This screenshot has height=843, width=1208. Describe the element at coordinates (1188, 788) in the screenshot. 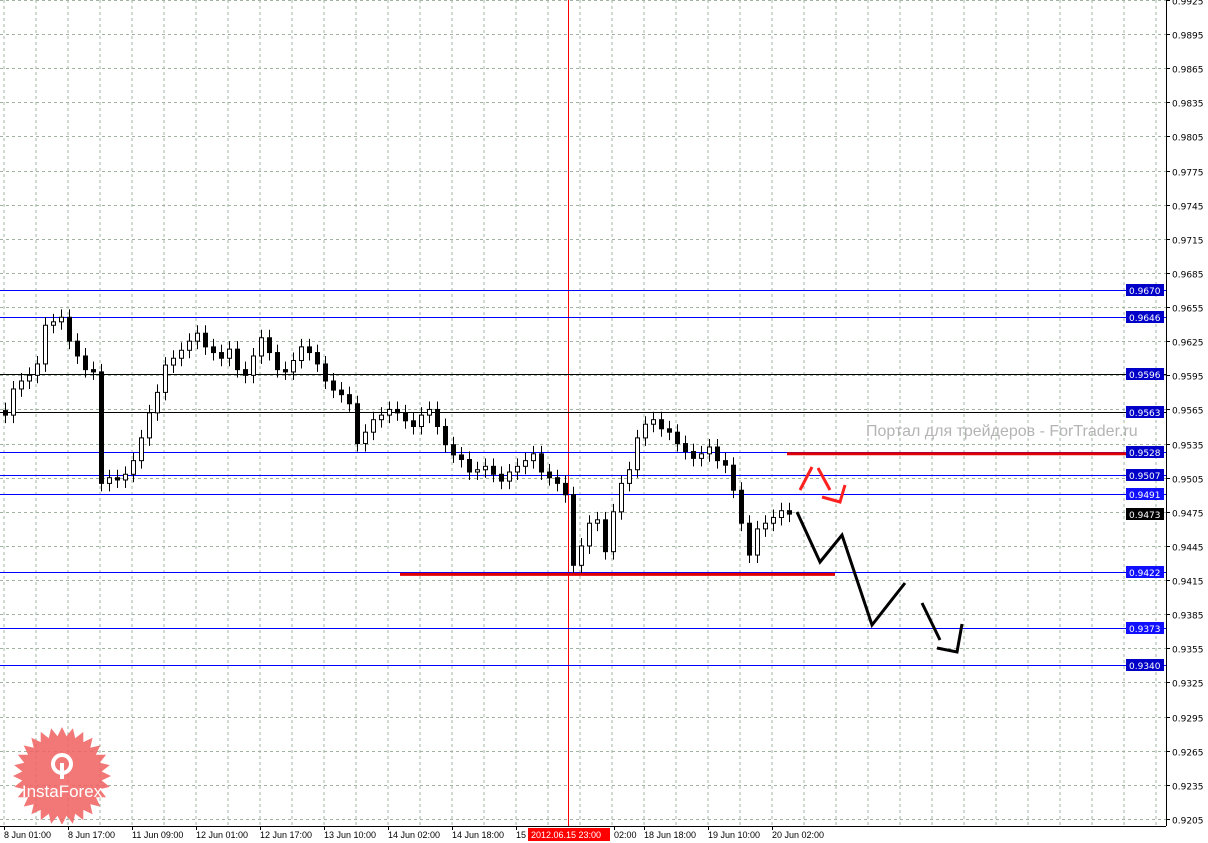

I see `y-tick-label: 0.9235` at that location.